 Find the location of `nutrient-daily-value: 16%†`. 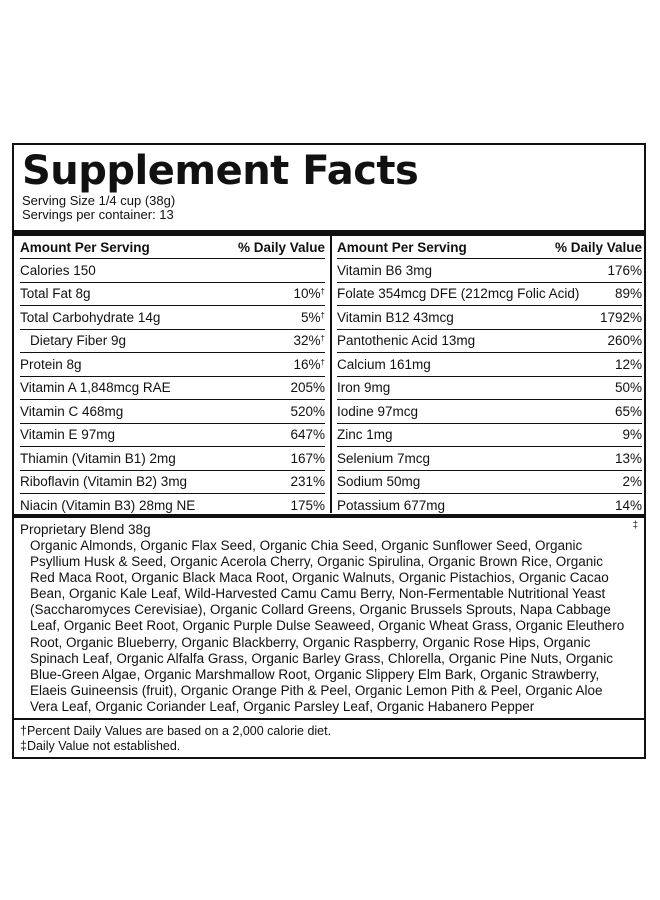

nutrient-daily-value: 16%† is located at coordinates (309, 364).